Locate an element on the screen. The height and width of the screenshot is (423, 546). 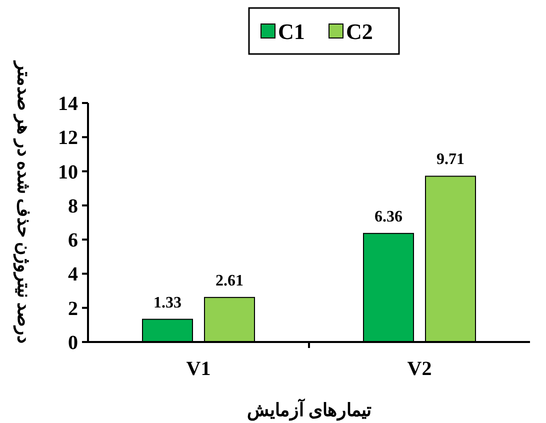
y-tick-label: 12 is located at coordinates (68, 138).